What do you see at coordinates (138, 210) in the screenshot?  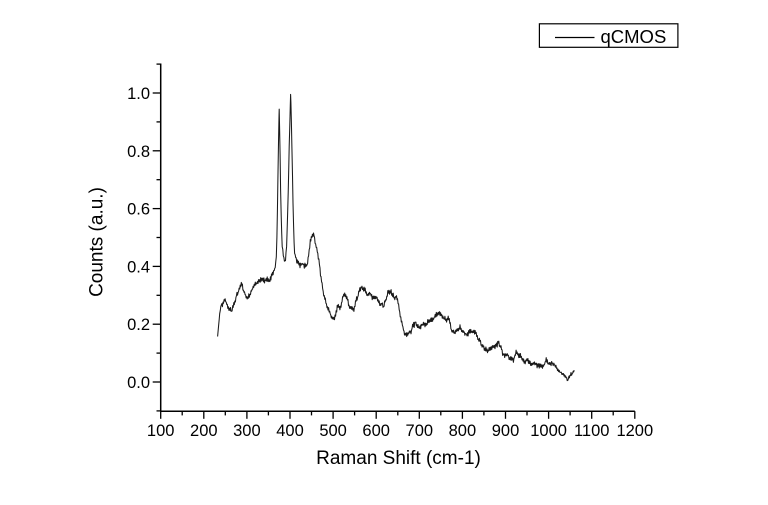 I see `svg-text: 0.6` at bounding box center [138, 210].